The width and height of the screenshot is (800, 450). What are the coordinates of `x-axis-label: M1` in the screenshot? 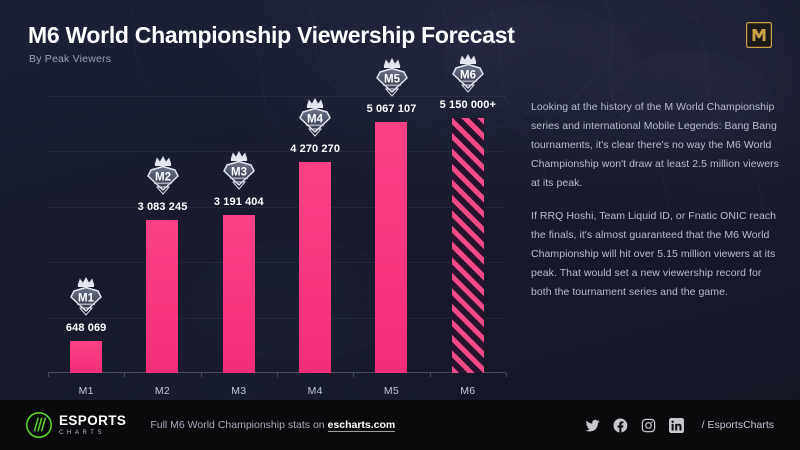 It's located at (86, 391).